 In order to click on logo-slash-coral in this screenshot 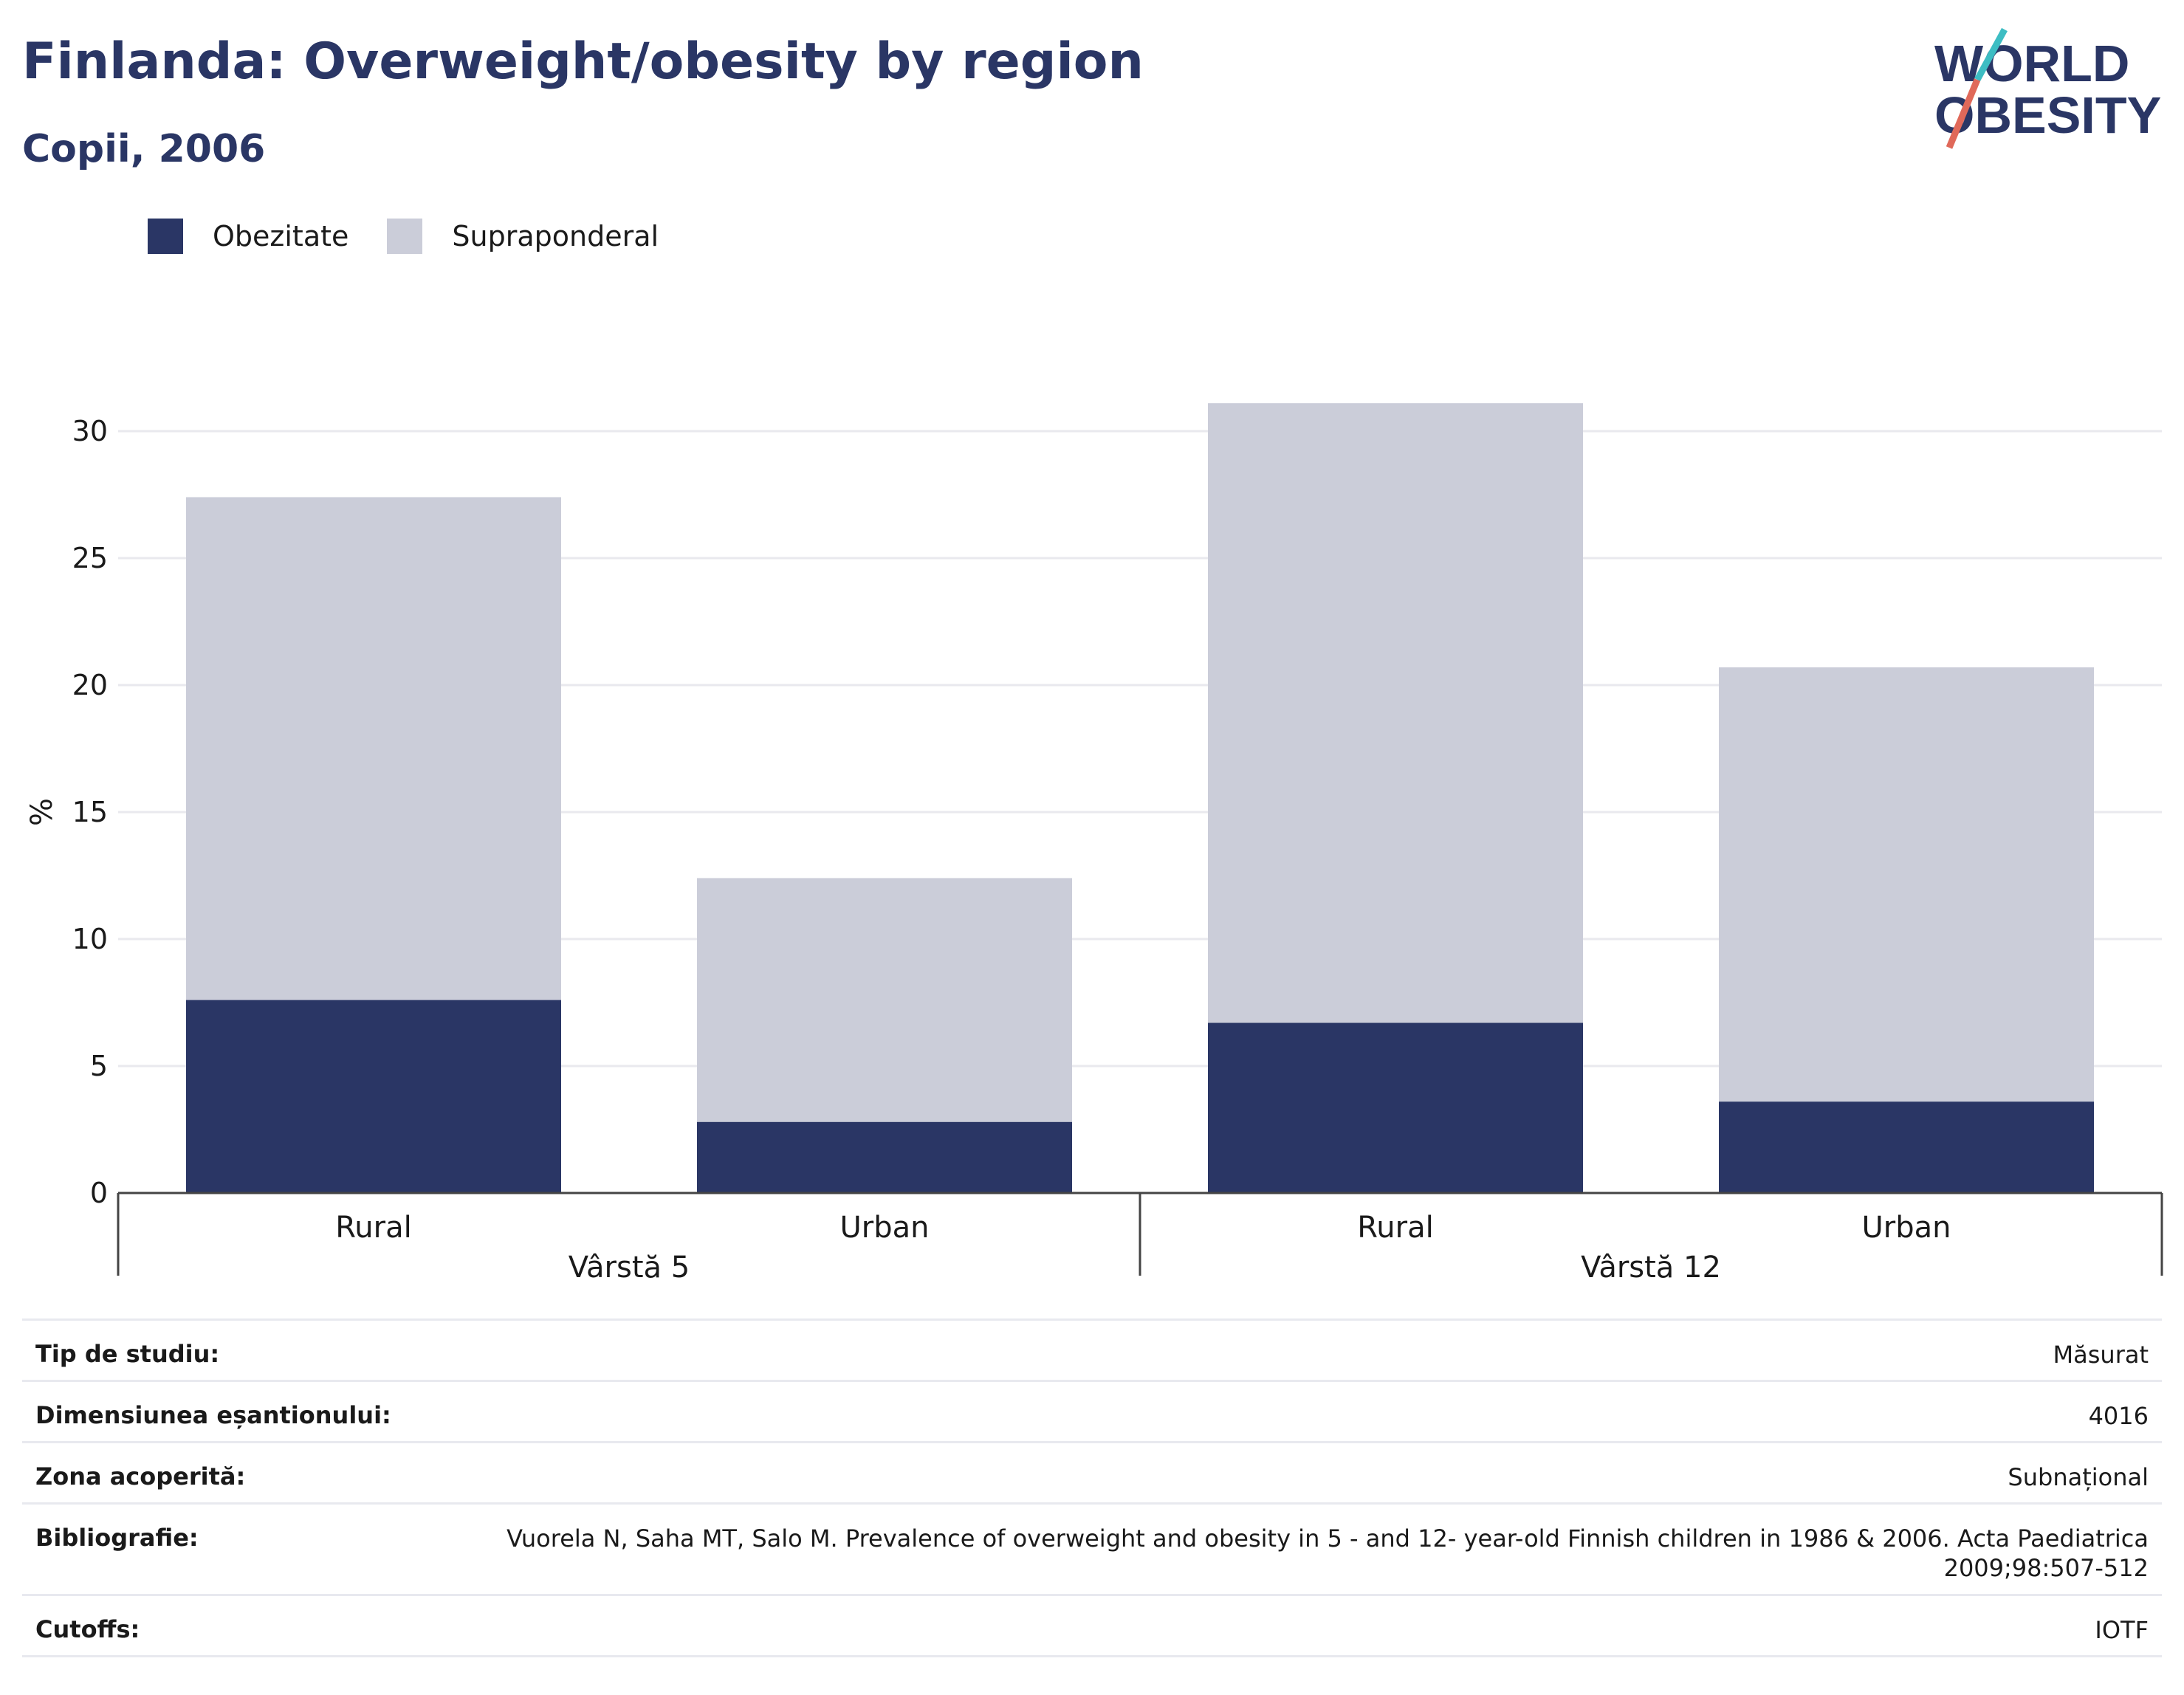, I will do `click(1964, 113)`.